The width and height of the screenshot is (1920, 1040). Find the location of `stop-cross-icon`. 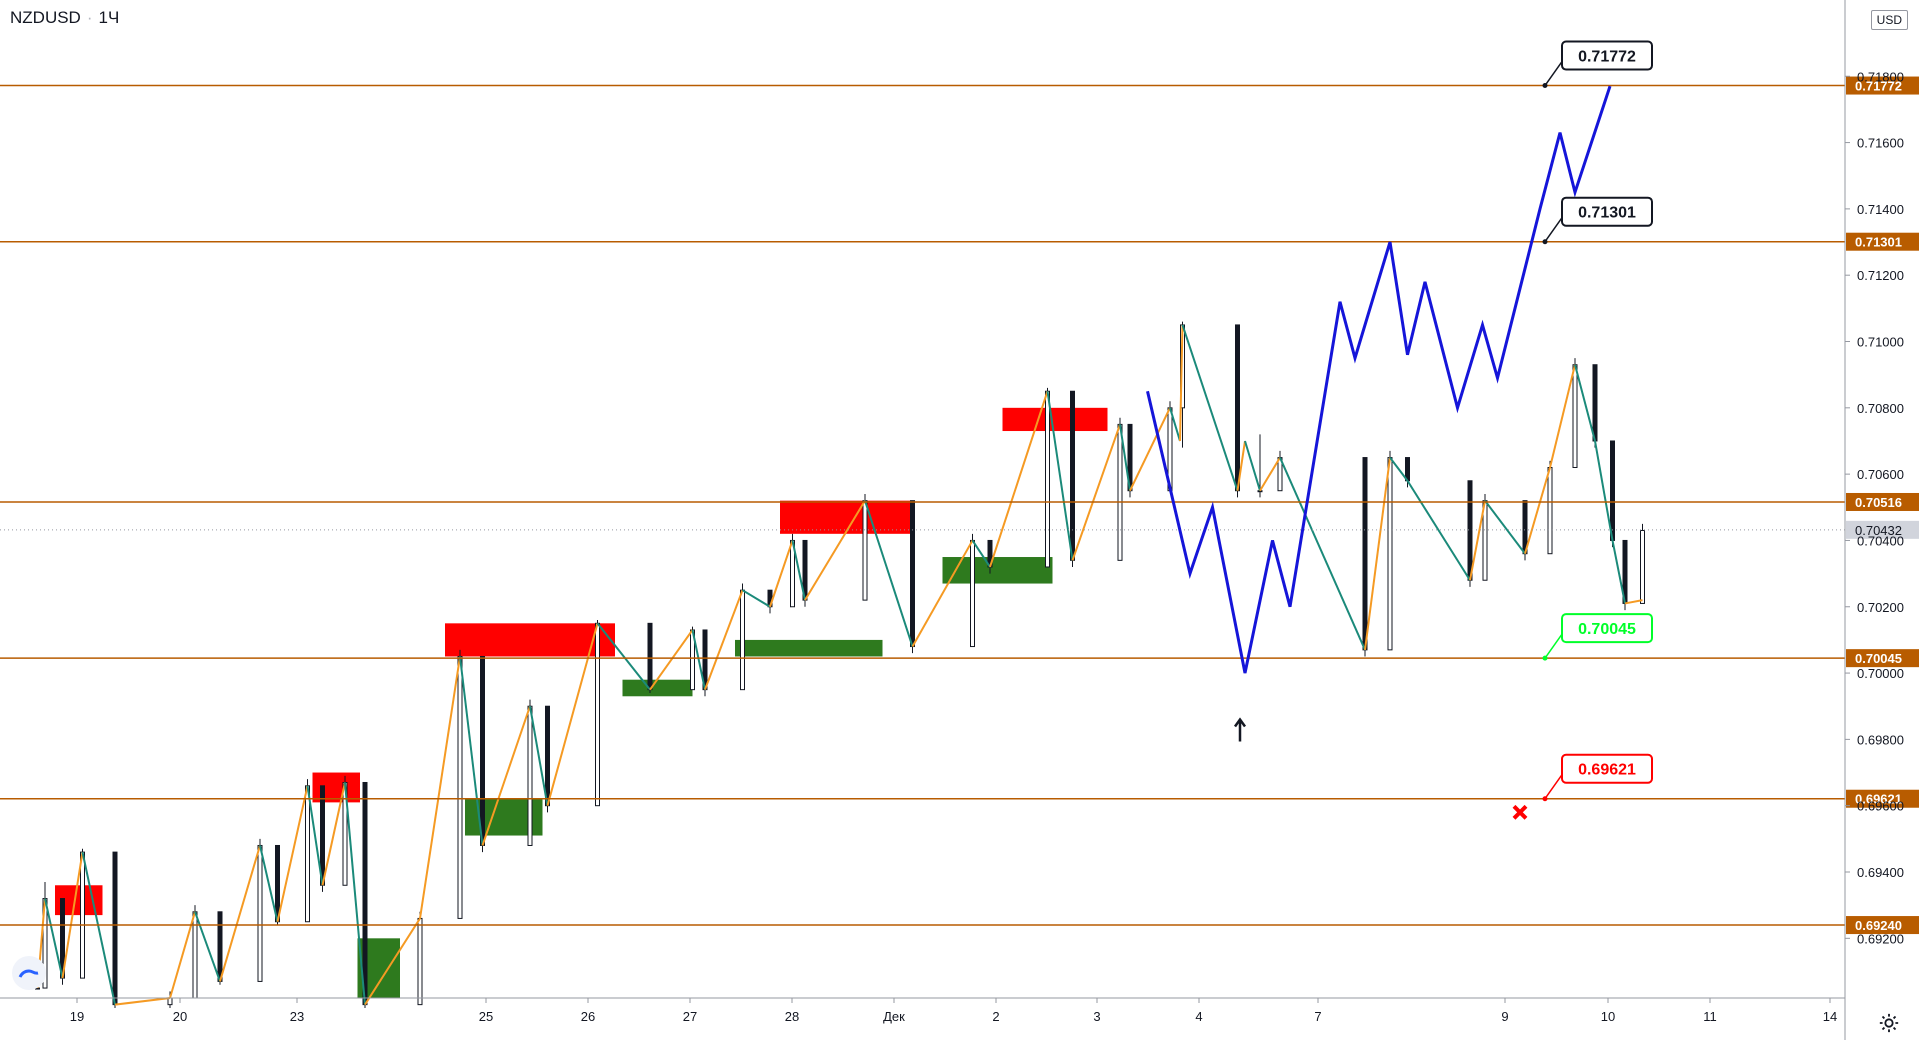

stop-cross-icon is located at coordinates (1520, 812).